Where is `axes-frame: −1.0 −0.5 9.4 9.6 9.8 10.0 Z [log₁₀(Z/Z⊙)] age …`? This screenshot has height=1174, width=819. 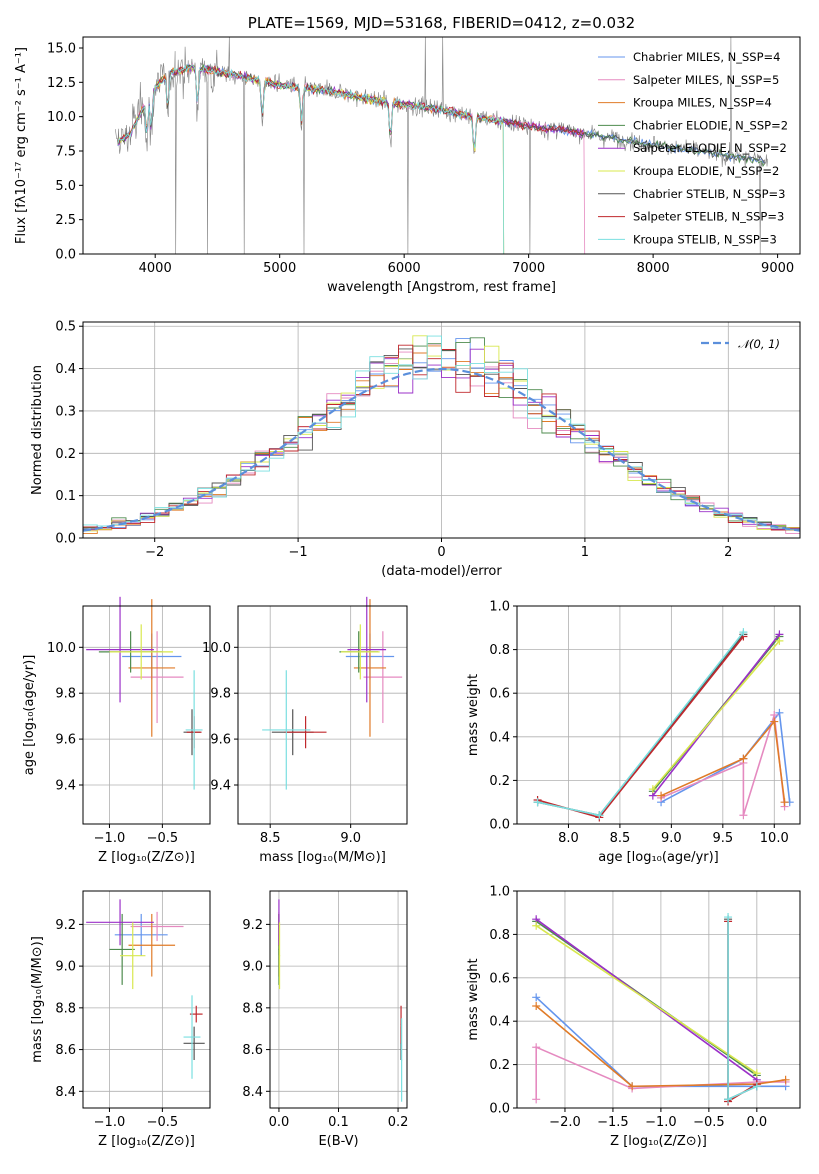 axes-frame: −1.0 −0.5 9.4 9.6 9.8 10.0 Z [log₁₀(Z/Z⊙)] age … is located at coordinates (116, 735).